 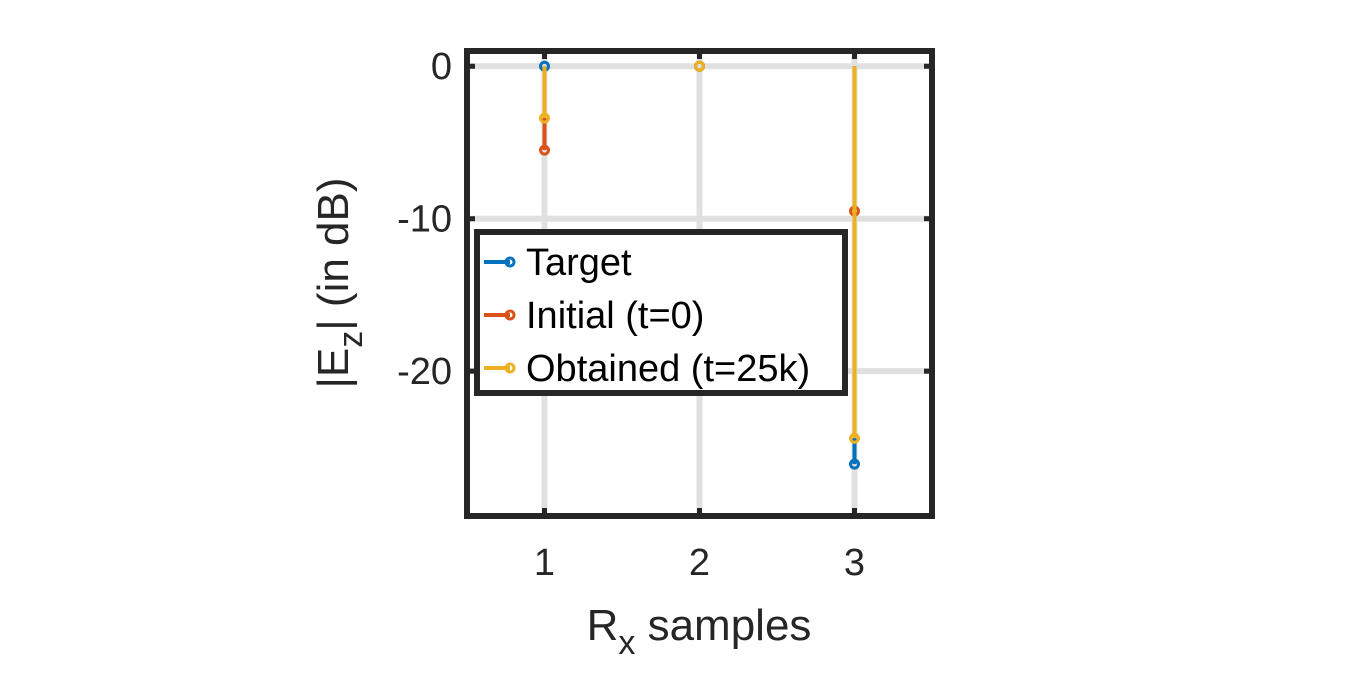 I want to click on x-axis-label-main: R, so click(x=603, y=625).